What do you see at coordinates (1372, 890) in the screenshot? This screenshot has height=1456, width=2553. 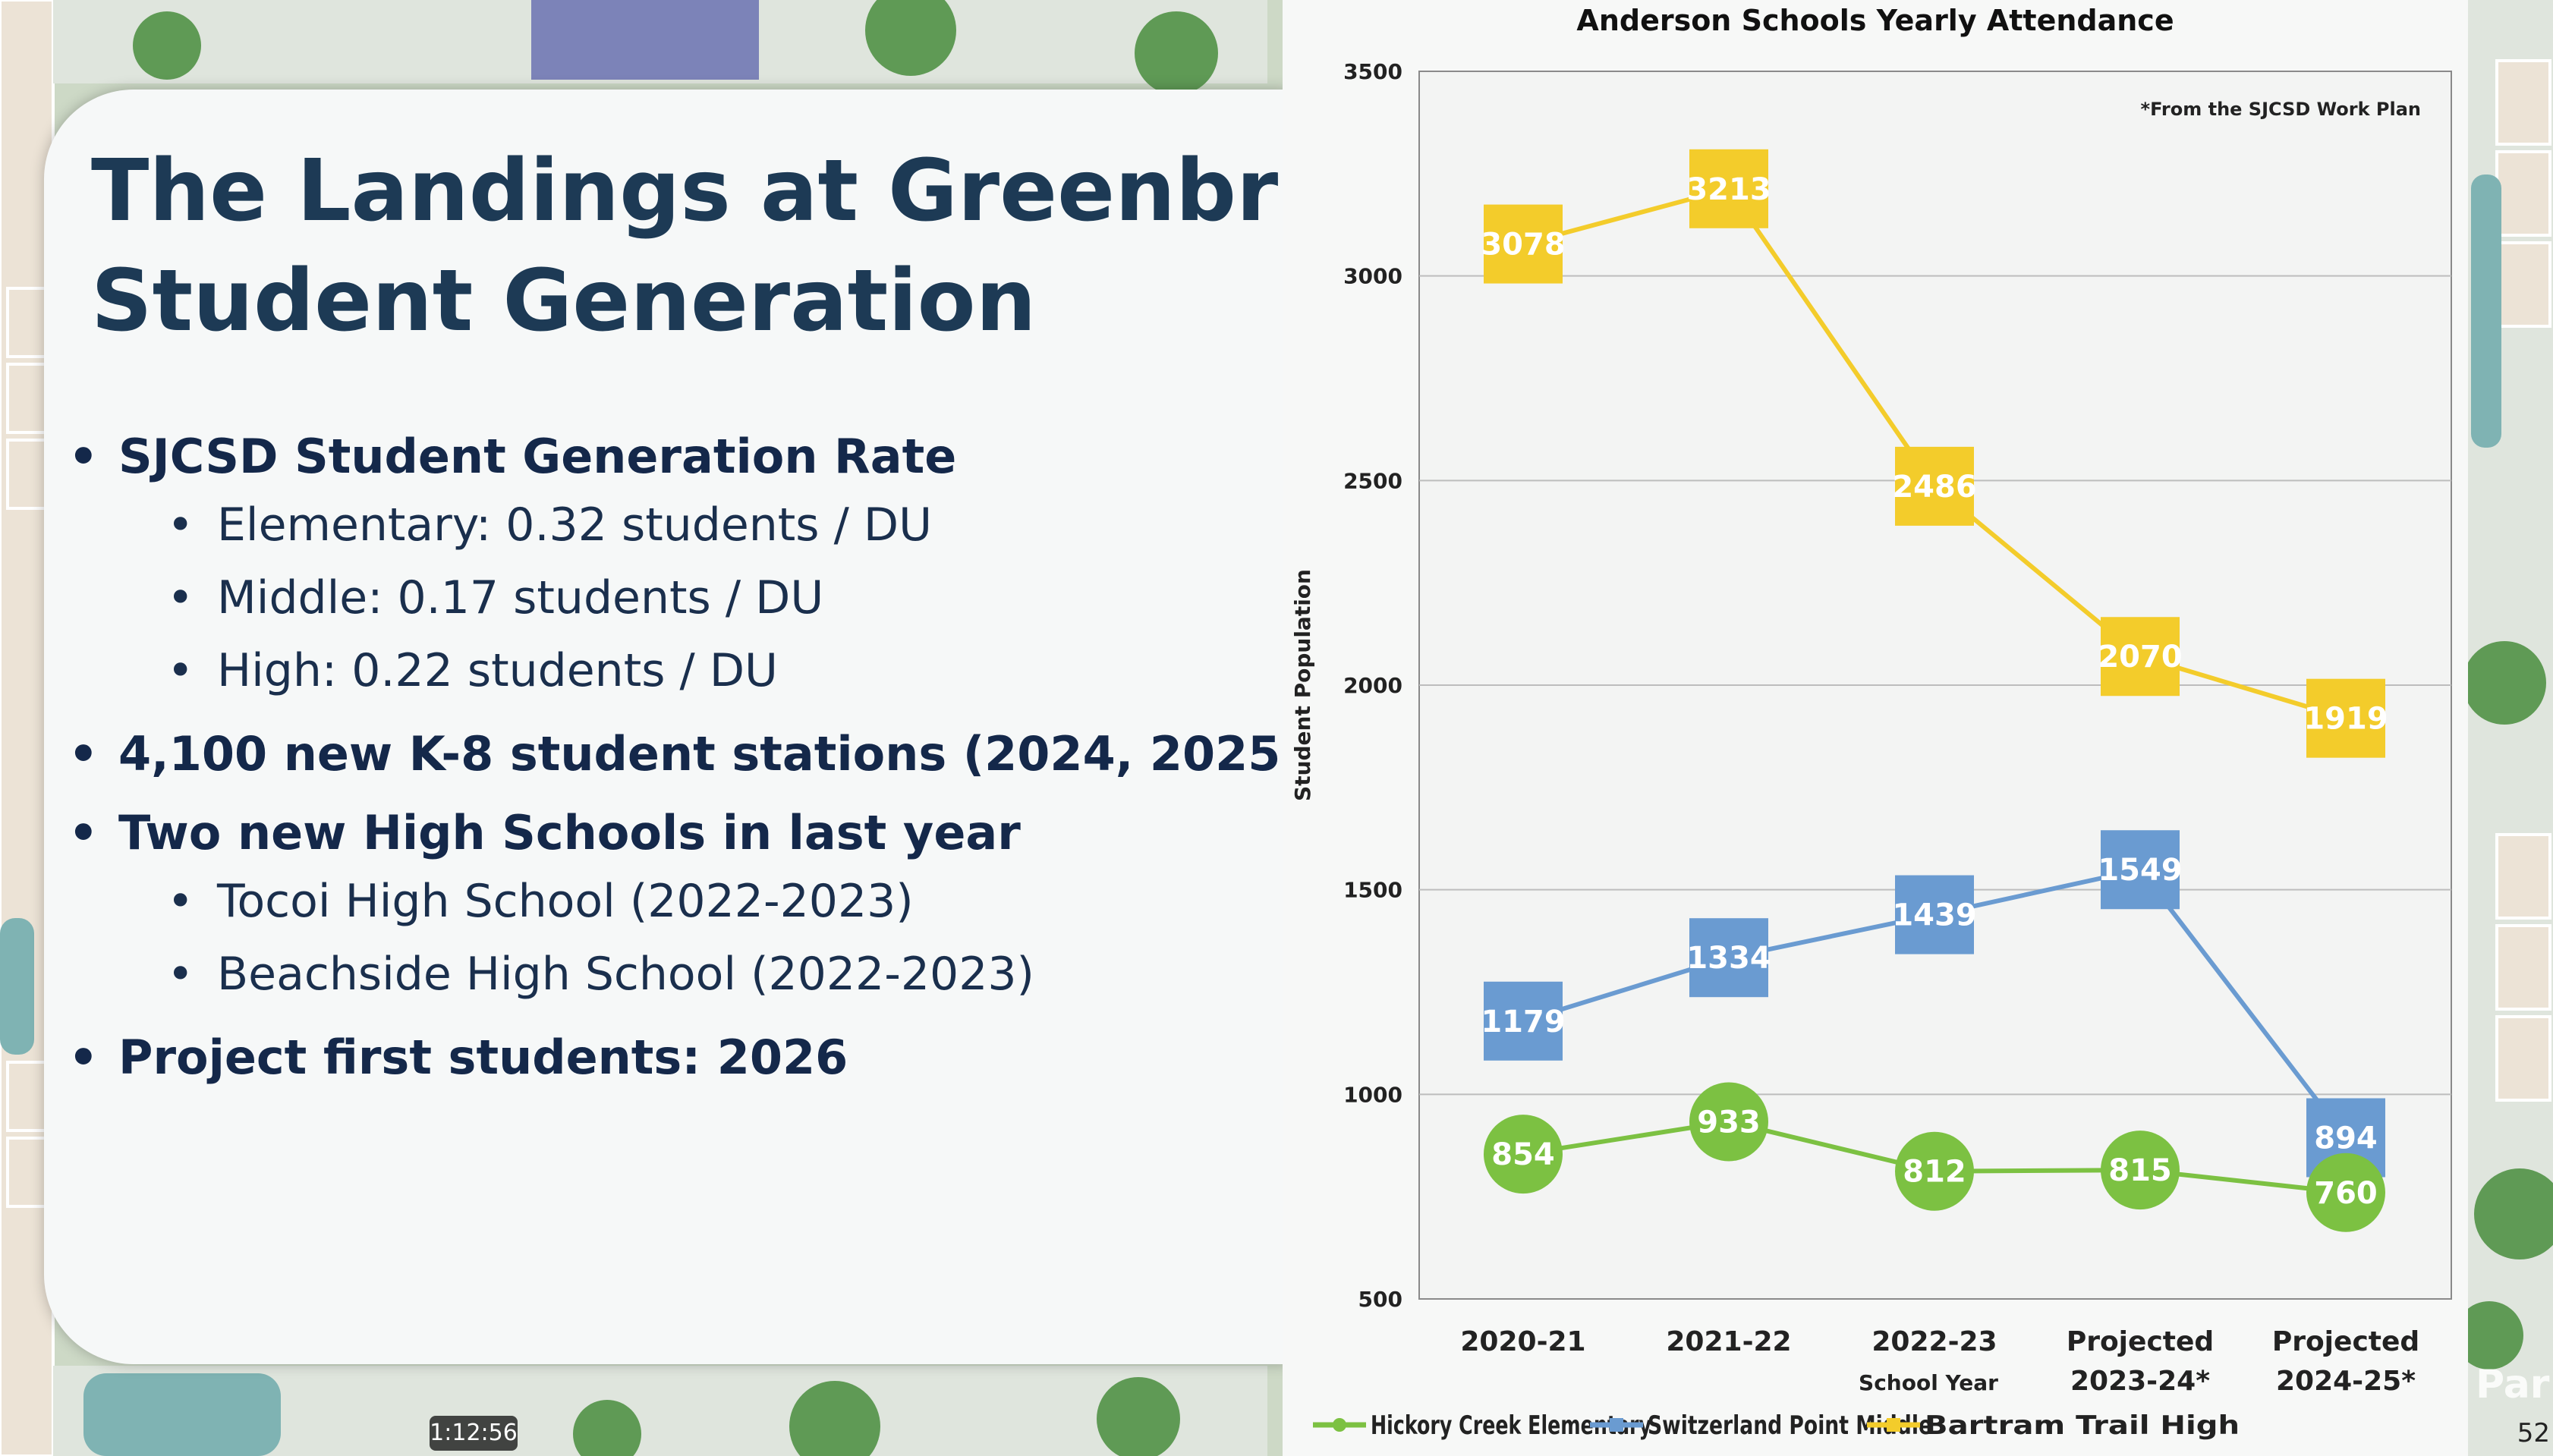 I see `y-tick-label: 1500` at bounding box center [1372, 890].